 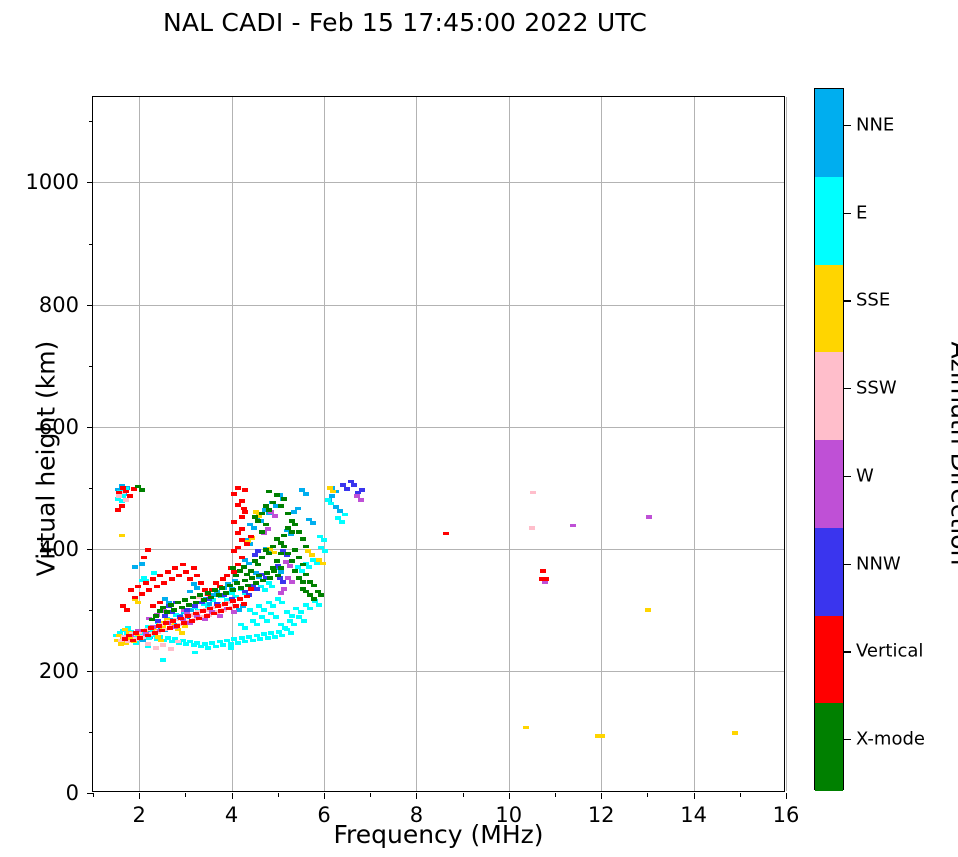 I want to click on x-tick-label: 8, so click(x=416, y=815).